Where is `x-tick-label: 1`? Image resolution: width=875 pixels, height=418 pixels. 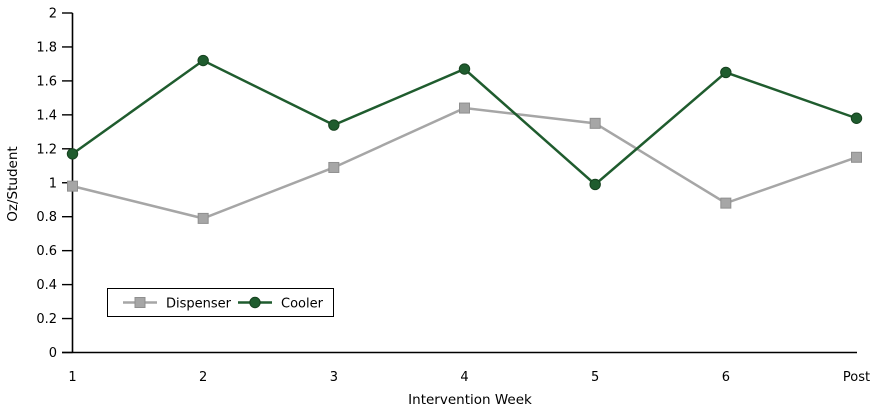
x-tick-label: 1 is located at coordinates (72, 377).